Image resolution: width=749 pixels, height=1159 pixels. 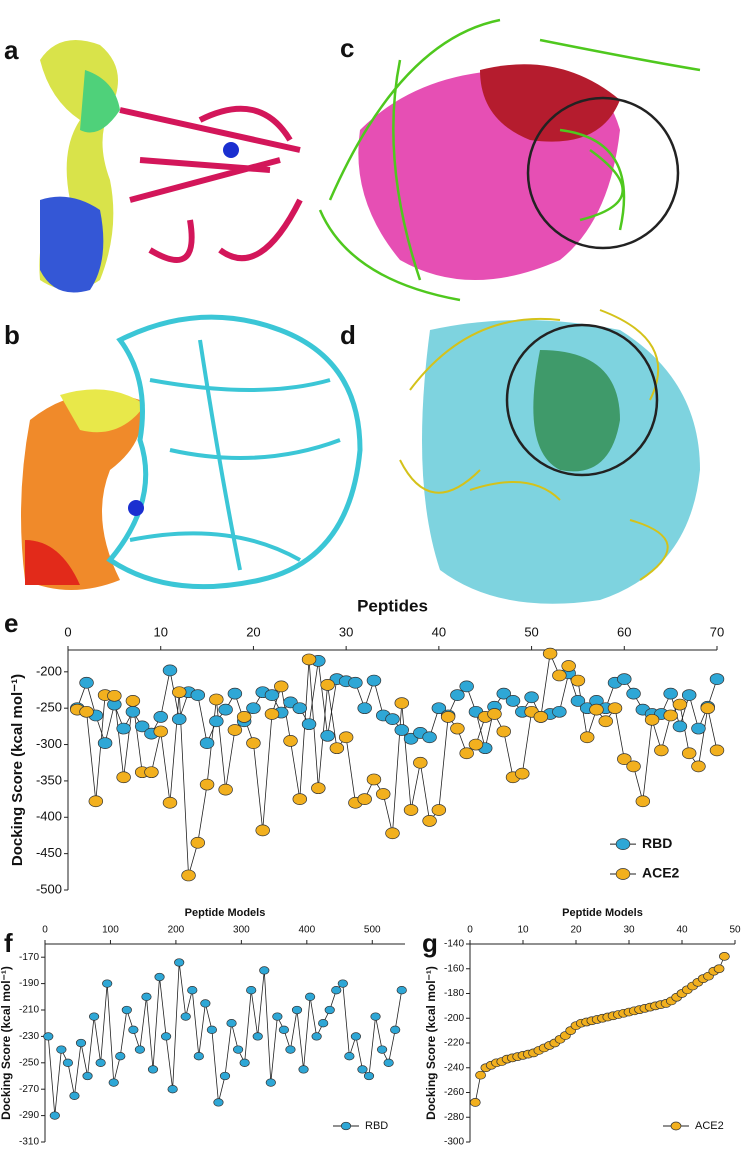 I want to click on panel-label: e, so click(x=11, y=623).